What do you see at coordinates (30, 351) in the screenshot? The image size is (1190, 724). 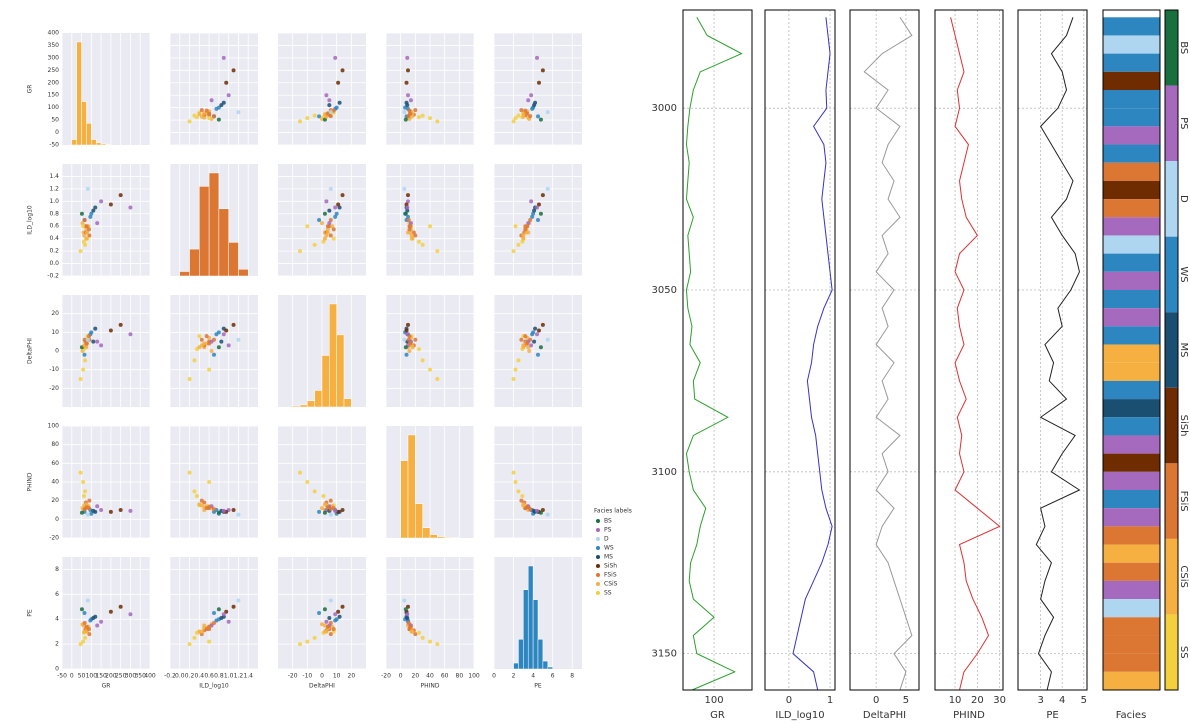 I see `y-axis-label: DeltaPHI` at bounding box center [30, 351].